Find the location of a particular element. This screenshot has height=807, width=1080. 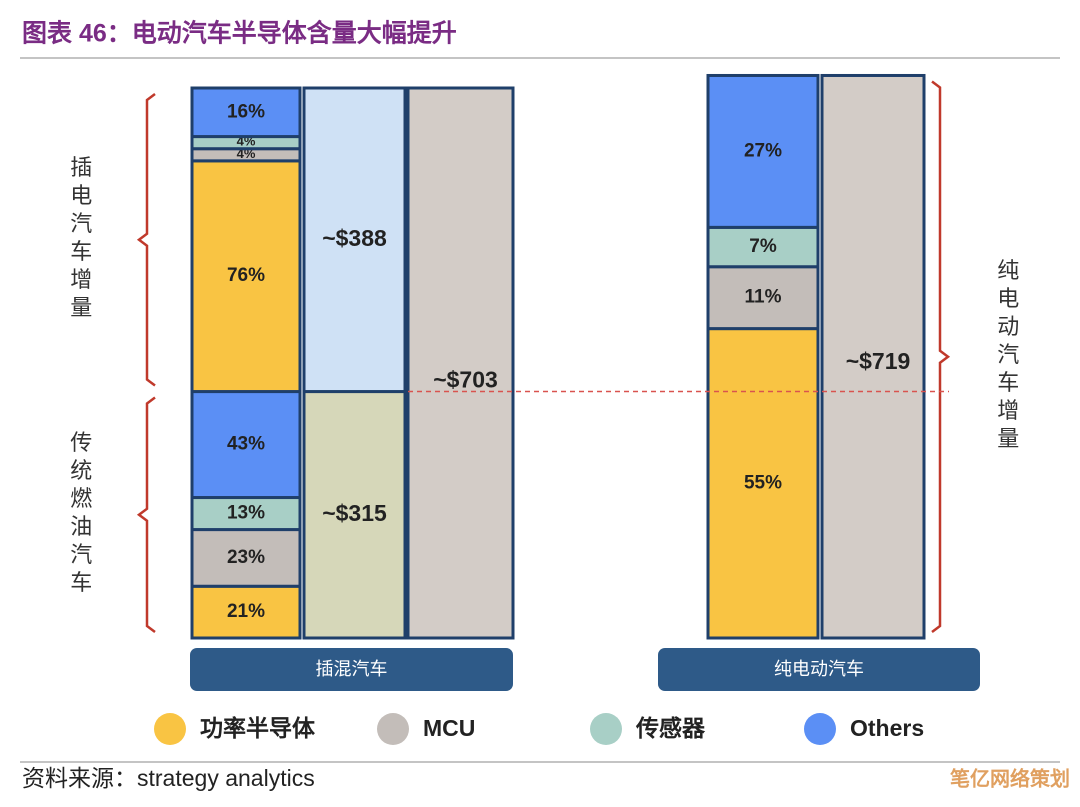

watermark: 笔亿网络策划 is located at coordinates (1010, 778).